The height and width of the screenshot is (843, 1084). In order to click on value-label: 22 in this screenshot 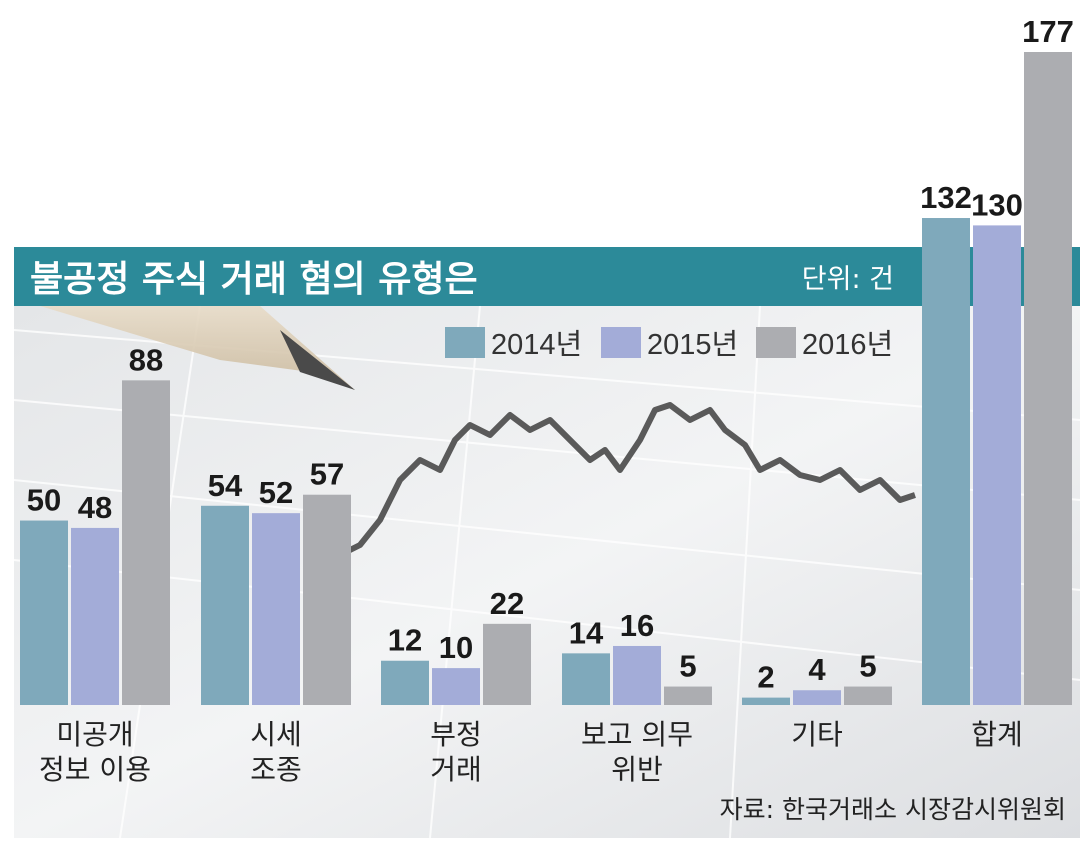, I will do `click(507, 603)`.